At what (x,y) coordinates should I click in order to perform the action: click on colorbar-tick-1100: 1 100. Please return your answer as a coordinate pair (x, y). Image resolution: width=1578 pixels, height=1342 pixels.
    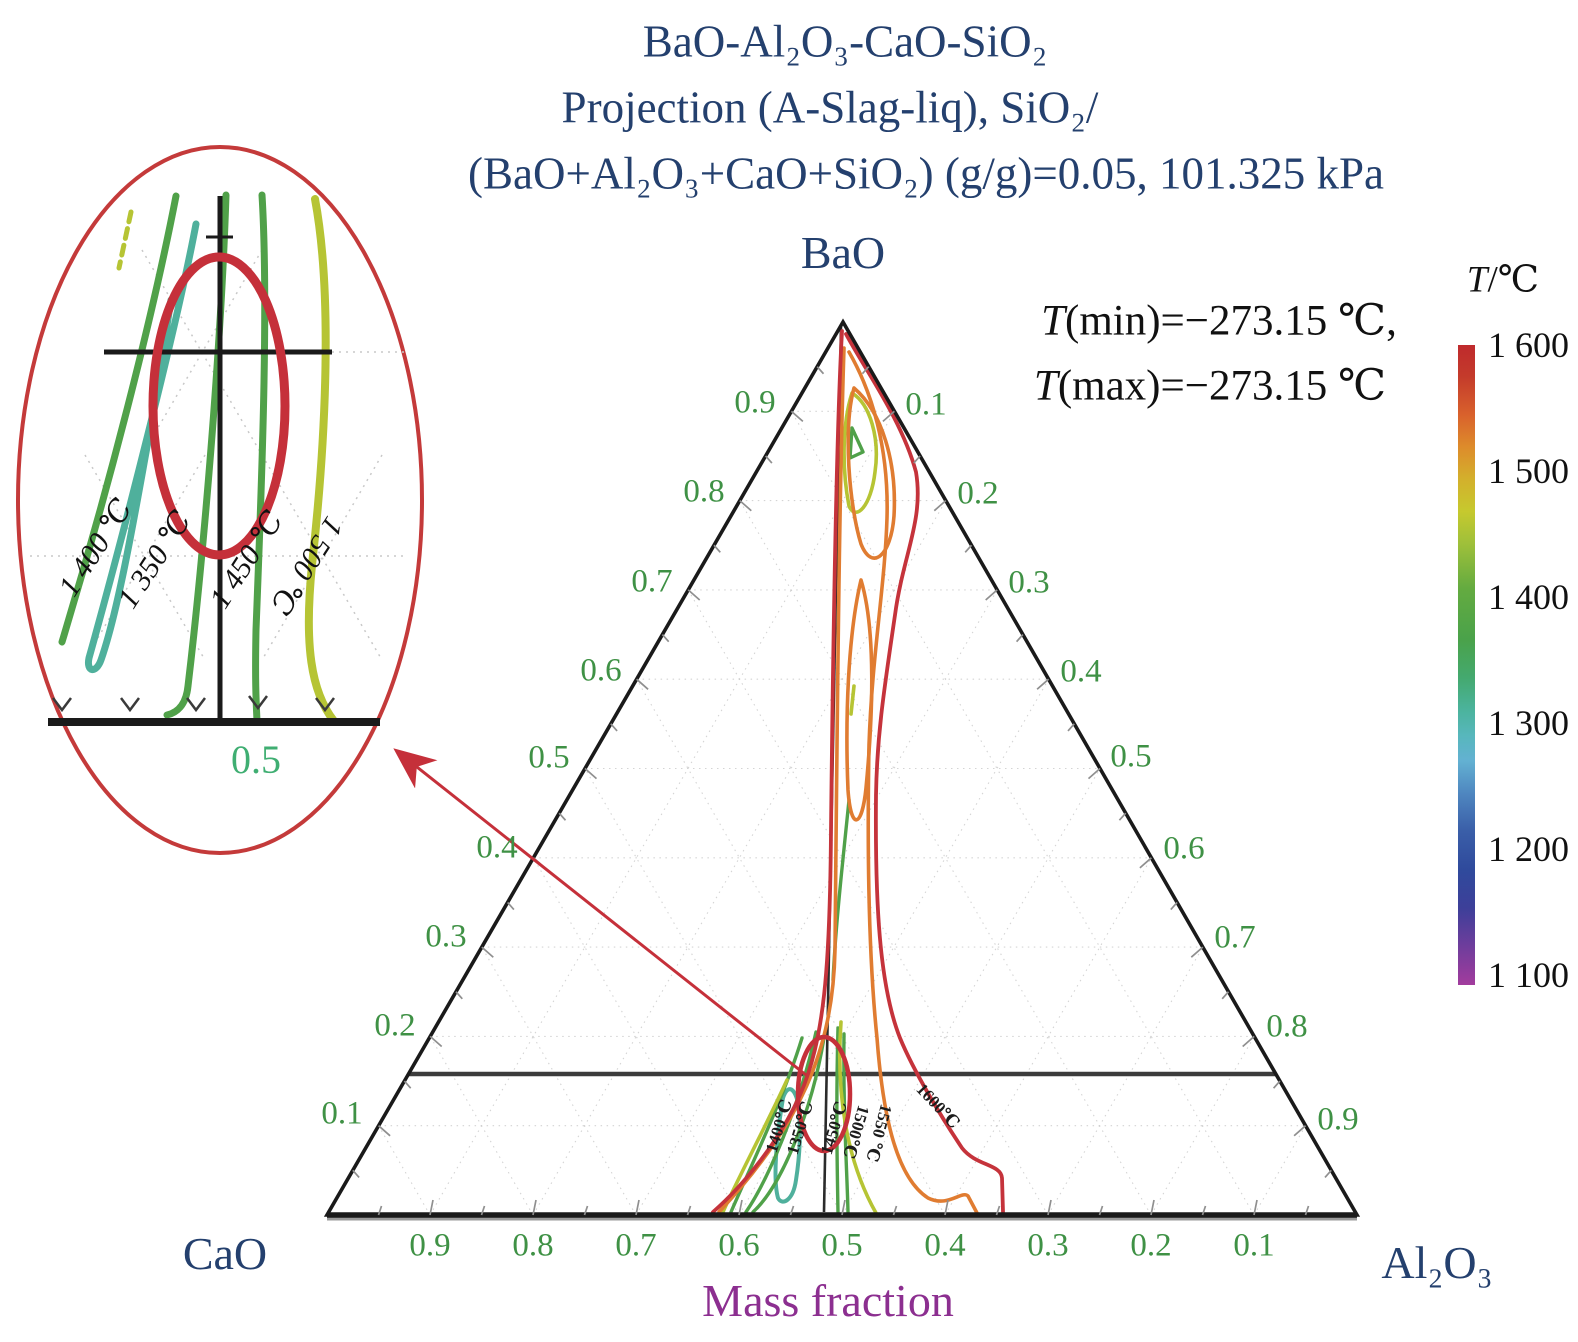
    Looking at the image, I should click on (1528, 975).